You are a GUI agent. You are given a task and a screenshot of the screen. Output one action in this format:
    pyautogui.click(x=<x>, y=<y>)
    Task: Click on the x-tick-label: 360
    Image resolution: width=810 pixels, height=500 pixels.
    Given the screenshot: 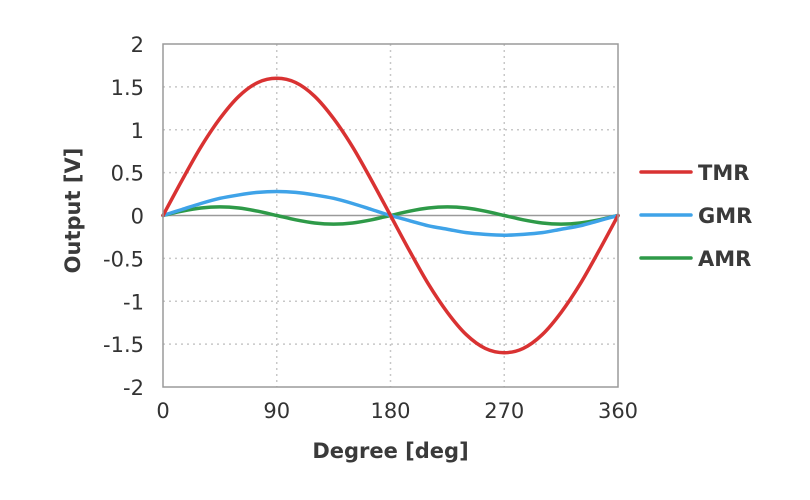 What is the action you would take?
    pyautogui.click(x=618, y=411)
    